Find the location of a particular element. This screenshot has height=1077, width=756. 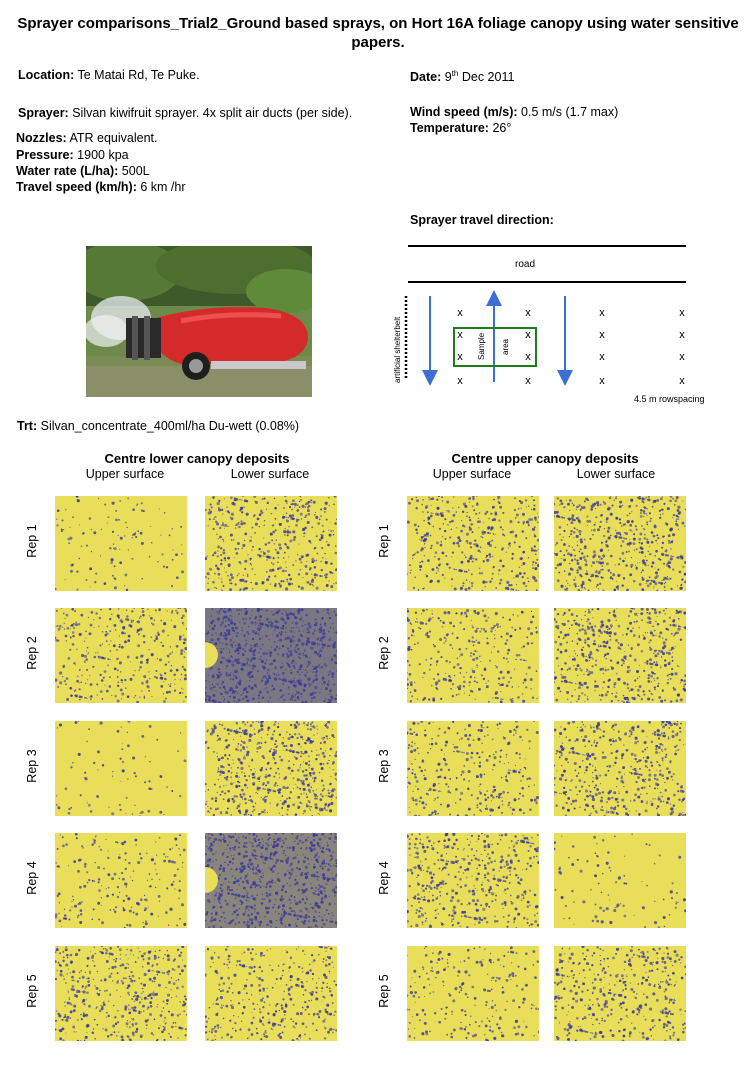

date-label: Date: is located at coordinates (426, 77).